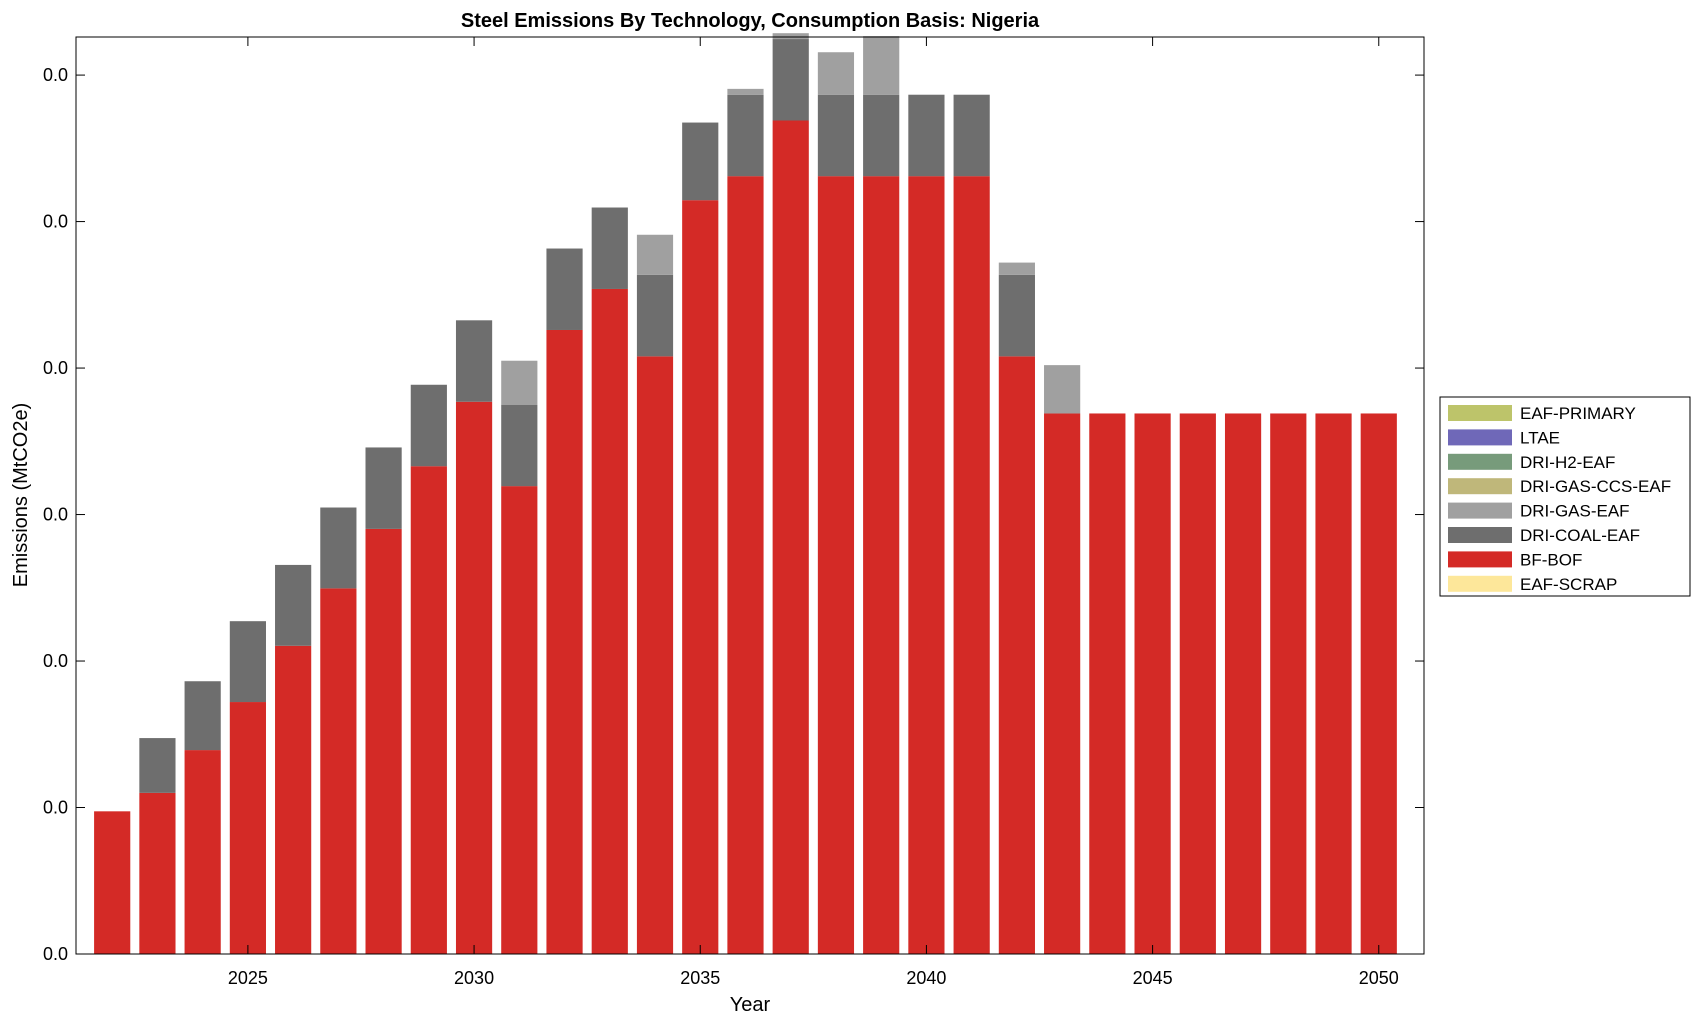 The image size is (1696, 1021). What do you see at coordinates (247, 828) in the screenshot?
I see `bar-bf-bof-2025` at bounding box center [247, 828].